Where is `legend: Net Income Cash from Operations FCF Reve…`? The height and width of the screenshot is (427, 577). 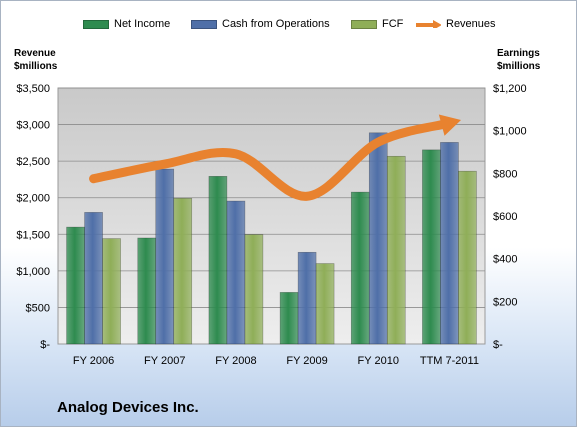
legend: Net Income Cash from Operations FCF Reve… is located at coordinates (288, 25).